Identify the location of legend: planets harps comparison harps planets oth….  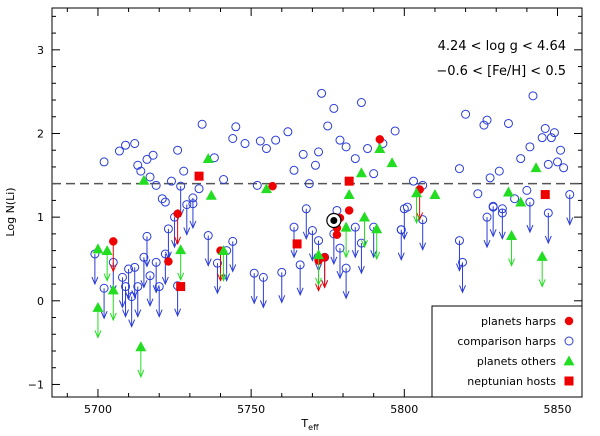
(507, 351).